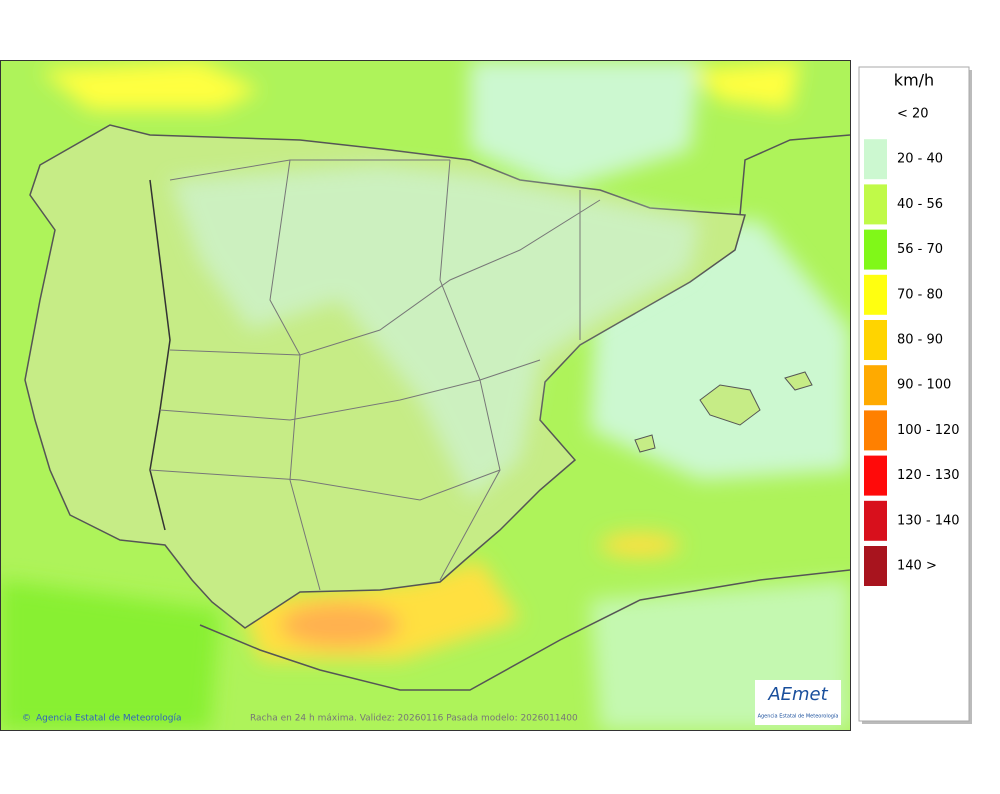 The height and width of the screenshot is (794, 1000). Describe the element at coordinates (914, 80) in the screenshot. I see `legend-title: km/h` at that location.